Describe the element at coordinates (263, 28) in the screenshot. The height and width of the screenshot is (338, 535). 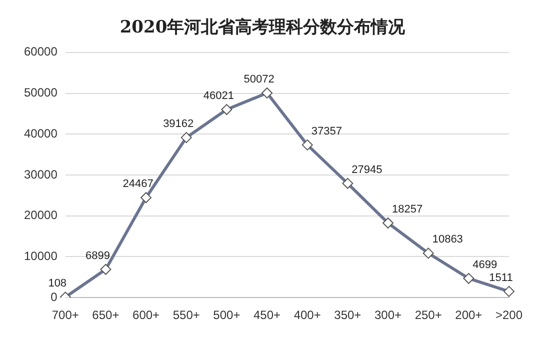
I see `chart-title: 2020年河北省高考理科分数分布情况` at that location.